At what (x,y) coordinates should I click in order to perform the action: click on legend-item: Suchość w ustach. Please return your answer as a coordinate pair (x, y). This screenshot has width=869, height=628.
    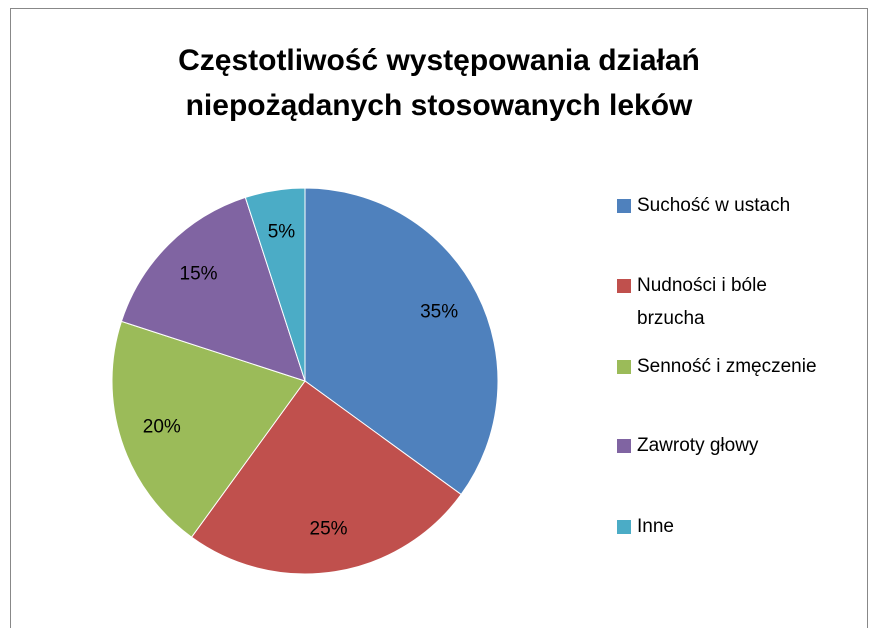
    Looking at the image, I should click on (727, 205).